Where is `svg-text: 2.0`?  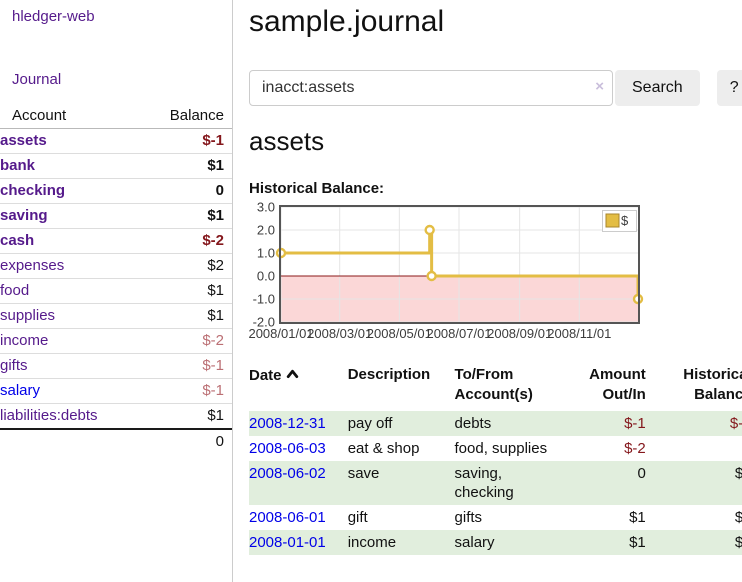
svg-text: 2.0 is located at coordinates (266, 230).